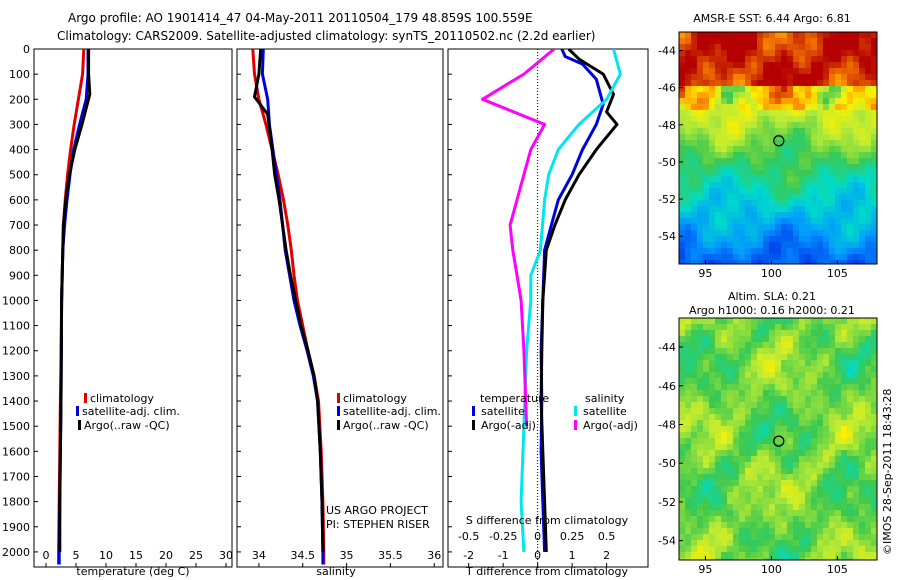  I want to click on depth-tick-label: 800, so click(19, 250).